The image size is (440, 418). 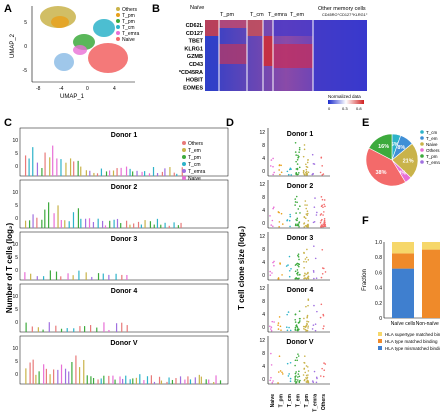 What do you see at coordinates (194, 34) in the screenshot?
I see `heatmap-row-label: CD127` at bounding box center [194, 34].